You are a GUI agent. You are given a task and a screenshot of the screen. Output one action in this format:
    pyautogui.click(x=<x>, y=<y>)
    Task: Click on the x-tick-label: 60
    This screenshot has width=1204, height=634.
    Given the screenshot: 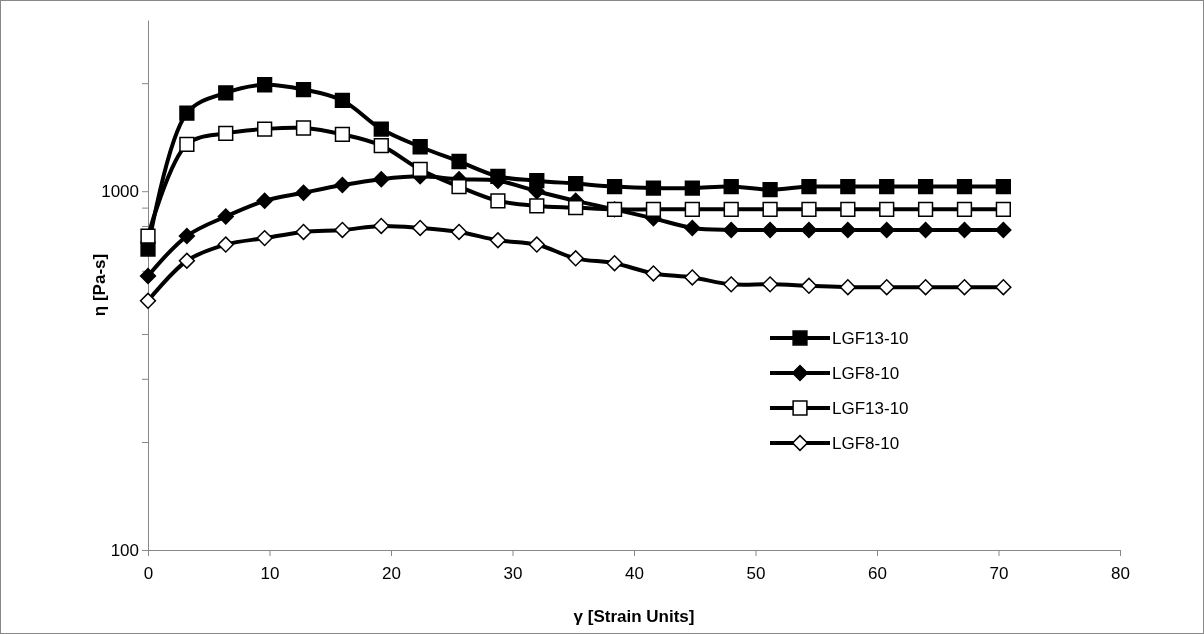 What is the action you would take?
    pyautogui.click(x=877, y=574)
    